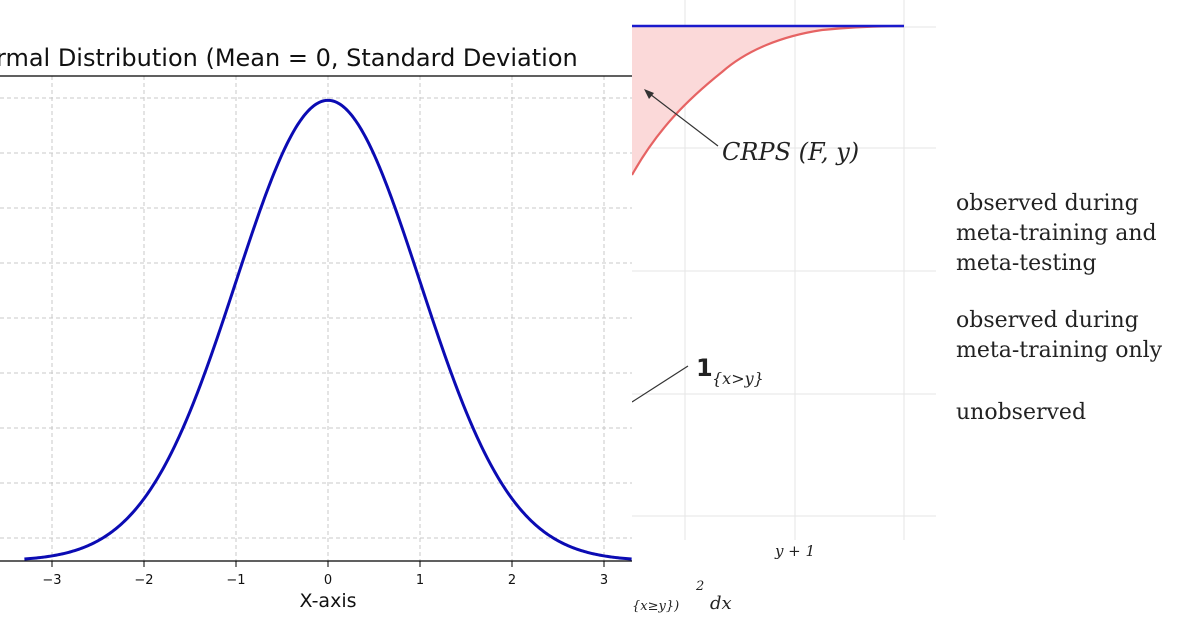  What do you see at coordinates (512, 580) in the screenshot?
I see `x-tick-label: 2` at bounding box center [512, 580].